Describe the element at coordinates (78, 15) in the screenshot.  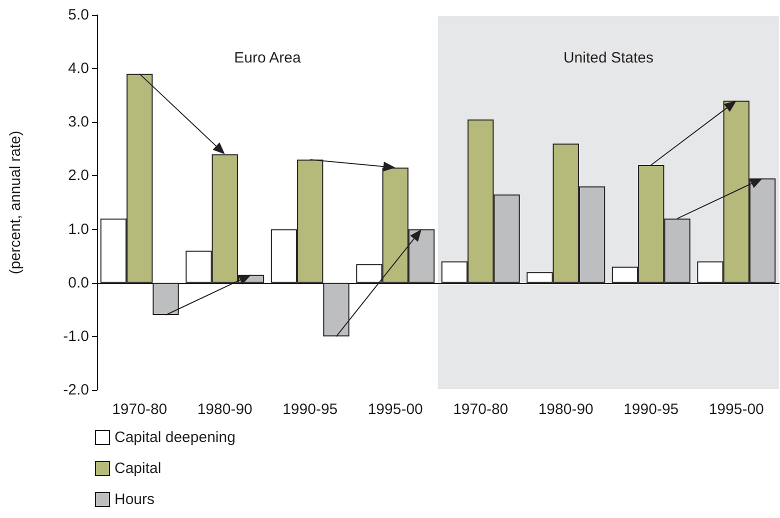
I see `y-tick-label: 5.0` at that location.